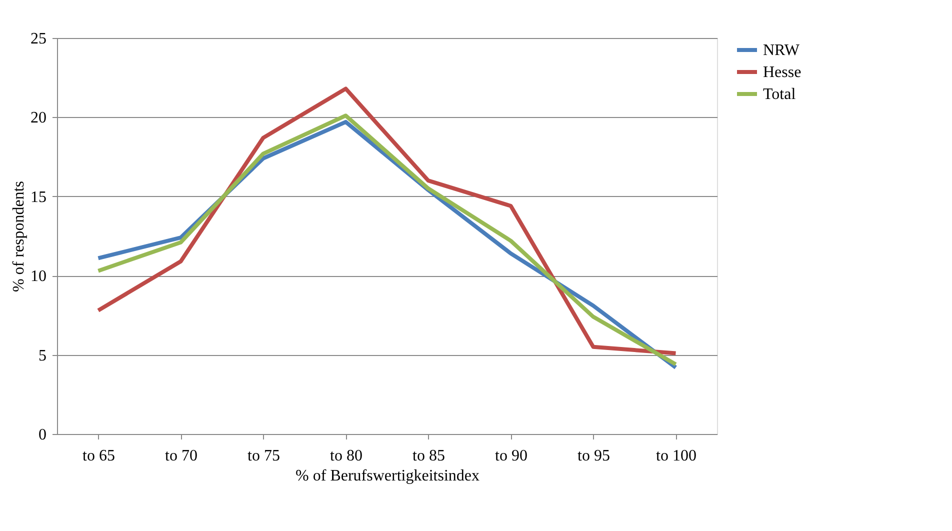 This screenshot has height=531, width=952. I want to click on y-axis-title: % of respondents, so click(19, 236).